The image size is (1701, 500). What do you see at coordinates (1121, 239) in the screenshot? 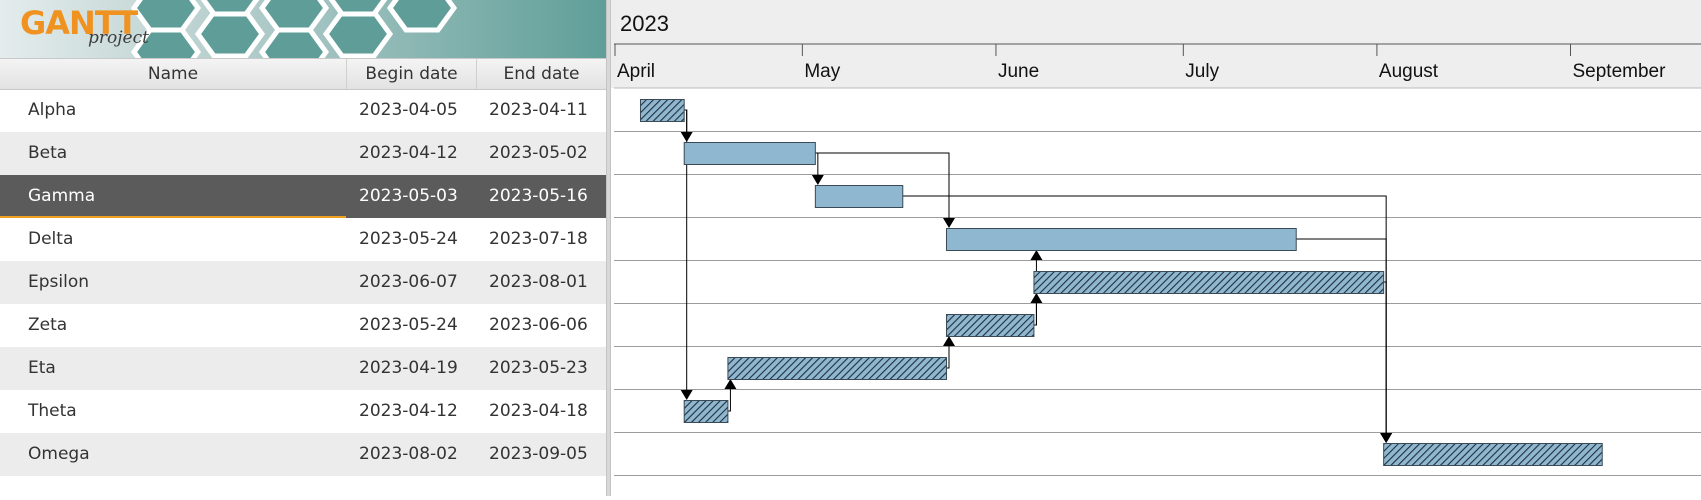
I see `task-bar-delta` at bounding box center [1121, 239].